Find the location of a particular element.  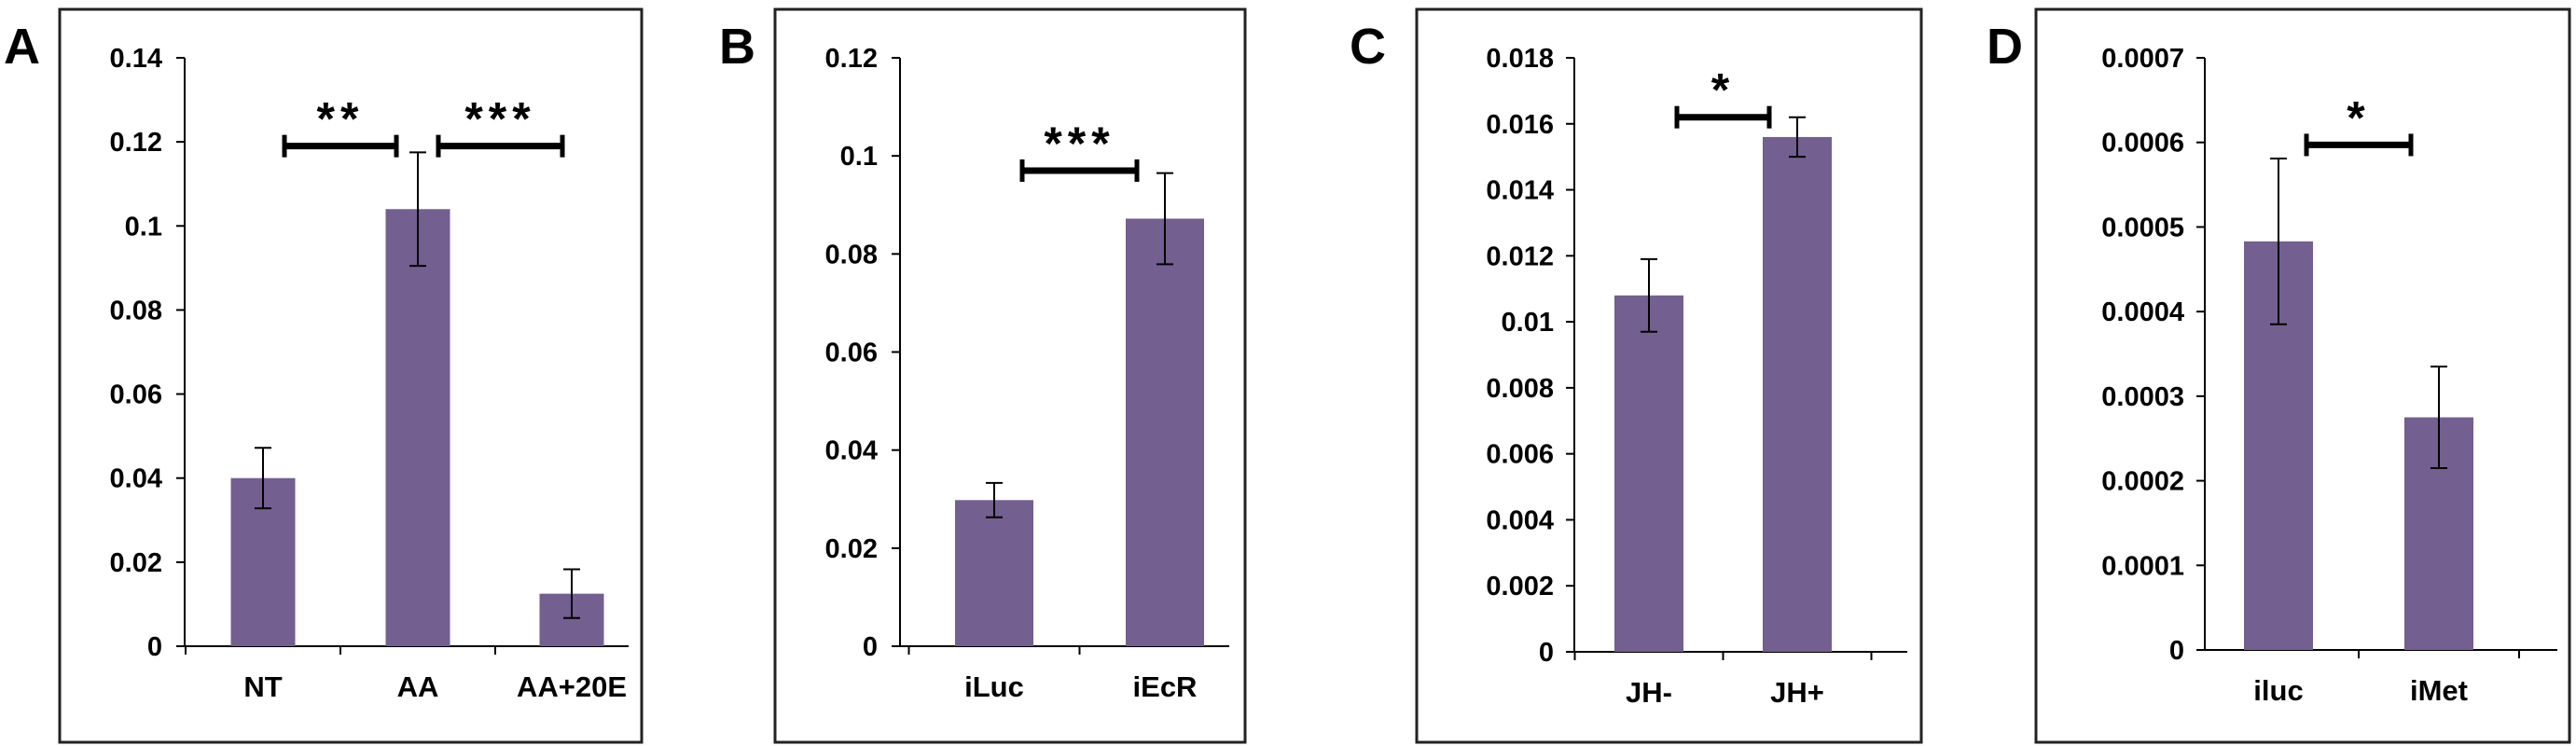

panel-a-letter: A is located at coordinates (22, 47).